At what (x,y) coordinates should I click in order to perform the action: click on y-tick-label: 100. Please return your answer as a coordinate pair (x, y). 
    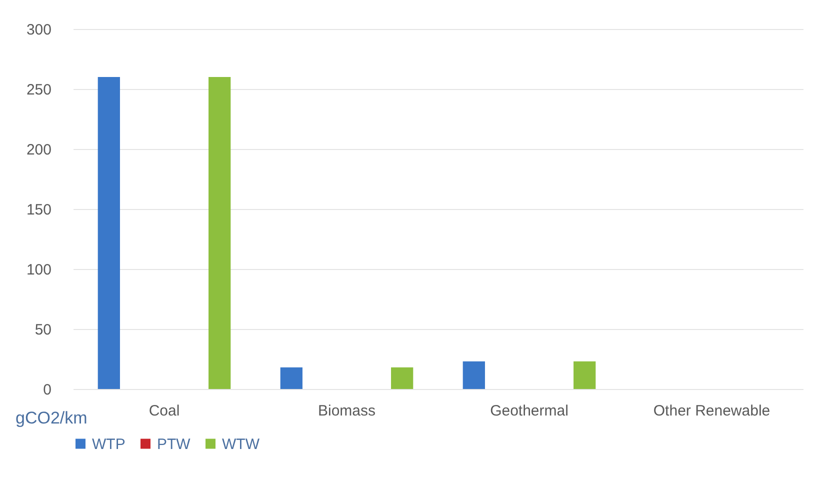
    Looking at the image, I should click on (39, 270).